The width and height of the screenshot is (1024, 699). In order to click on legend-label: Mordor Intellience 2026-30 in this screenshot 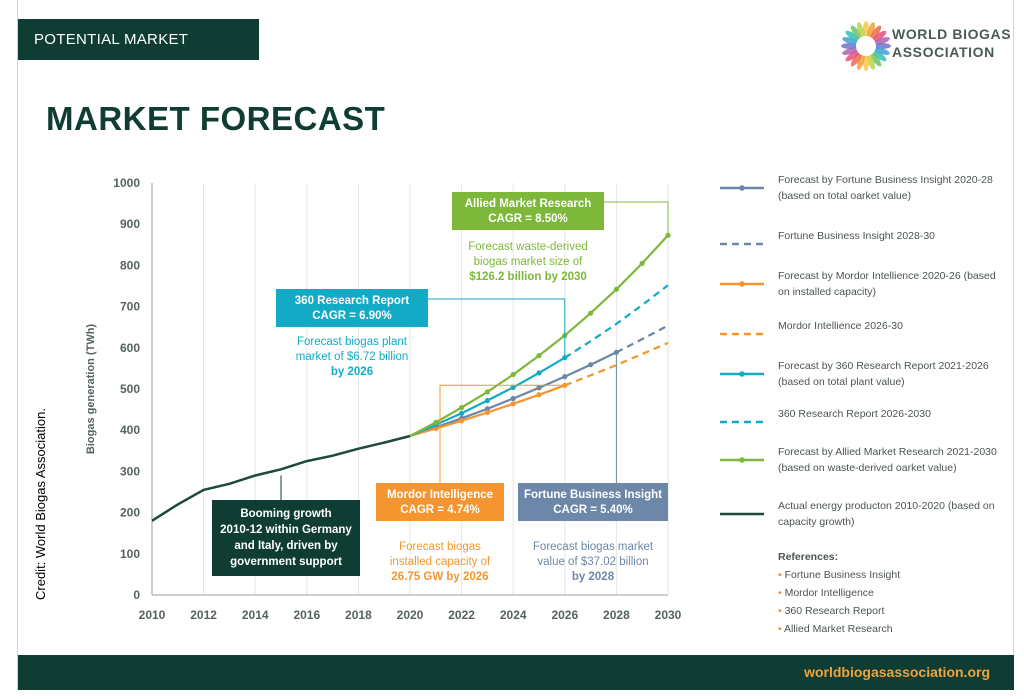, I will do `click(840, 326)`.